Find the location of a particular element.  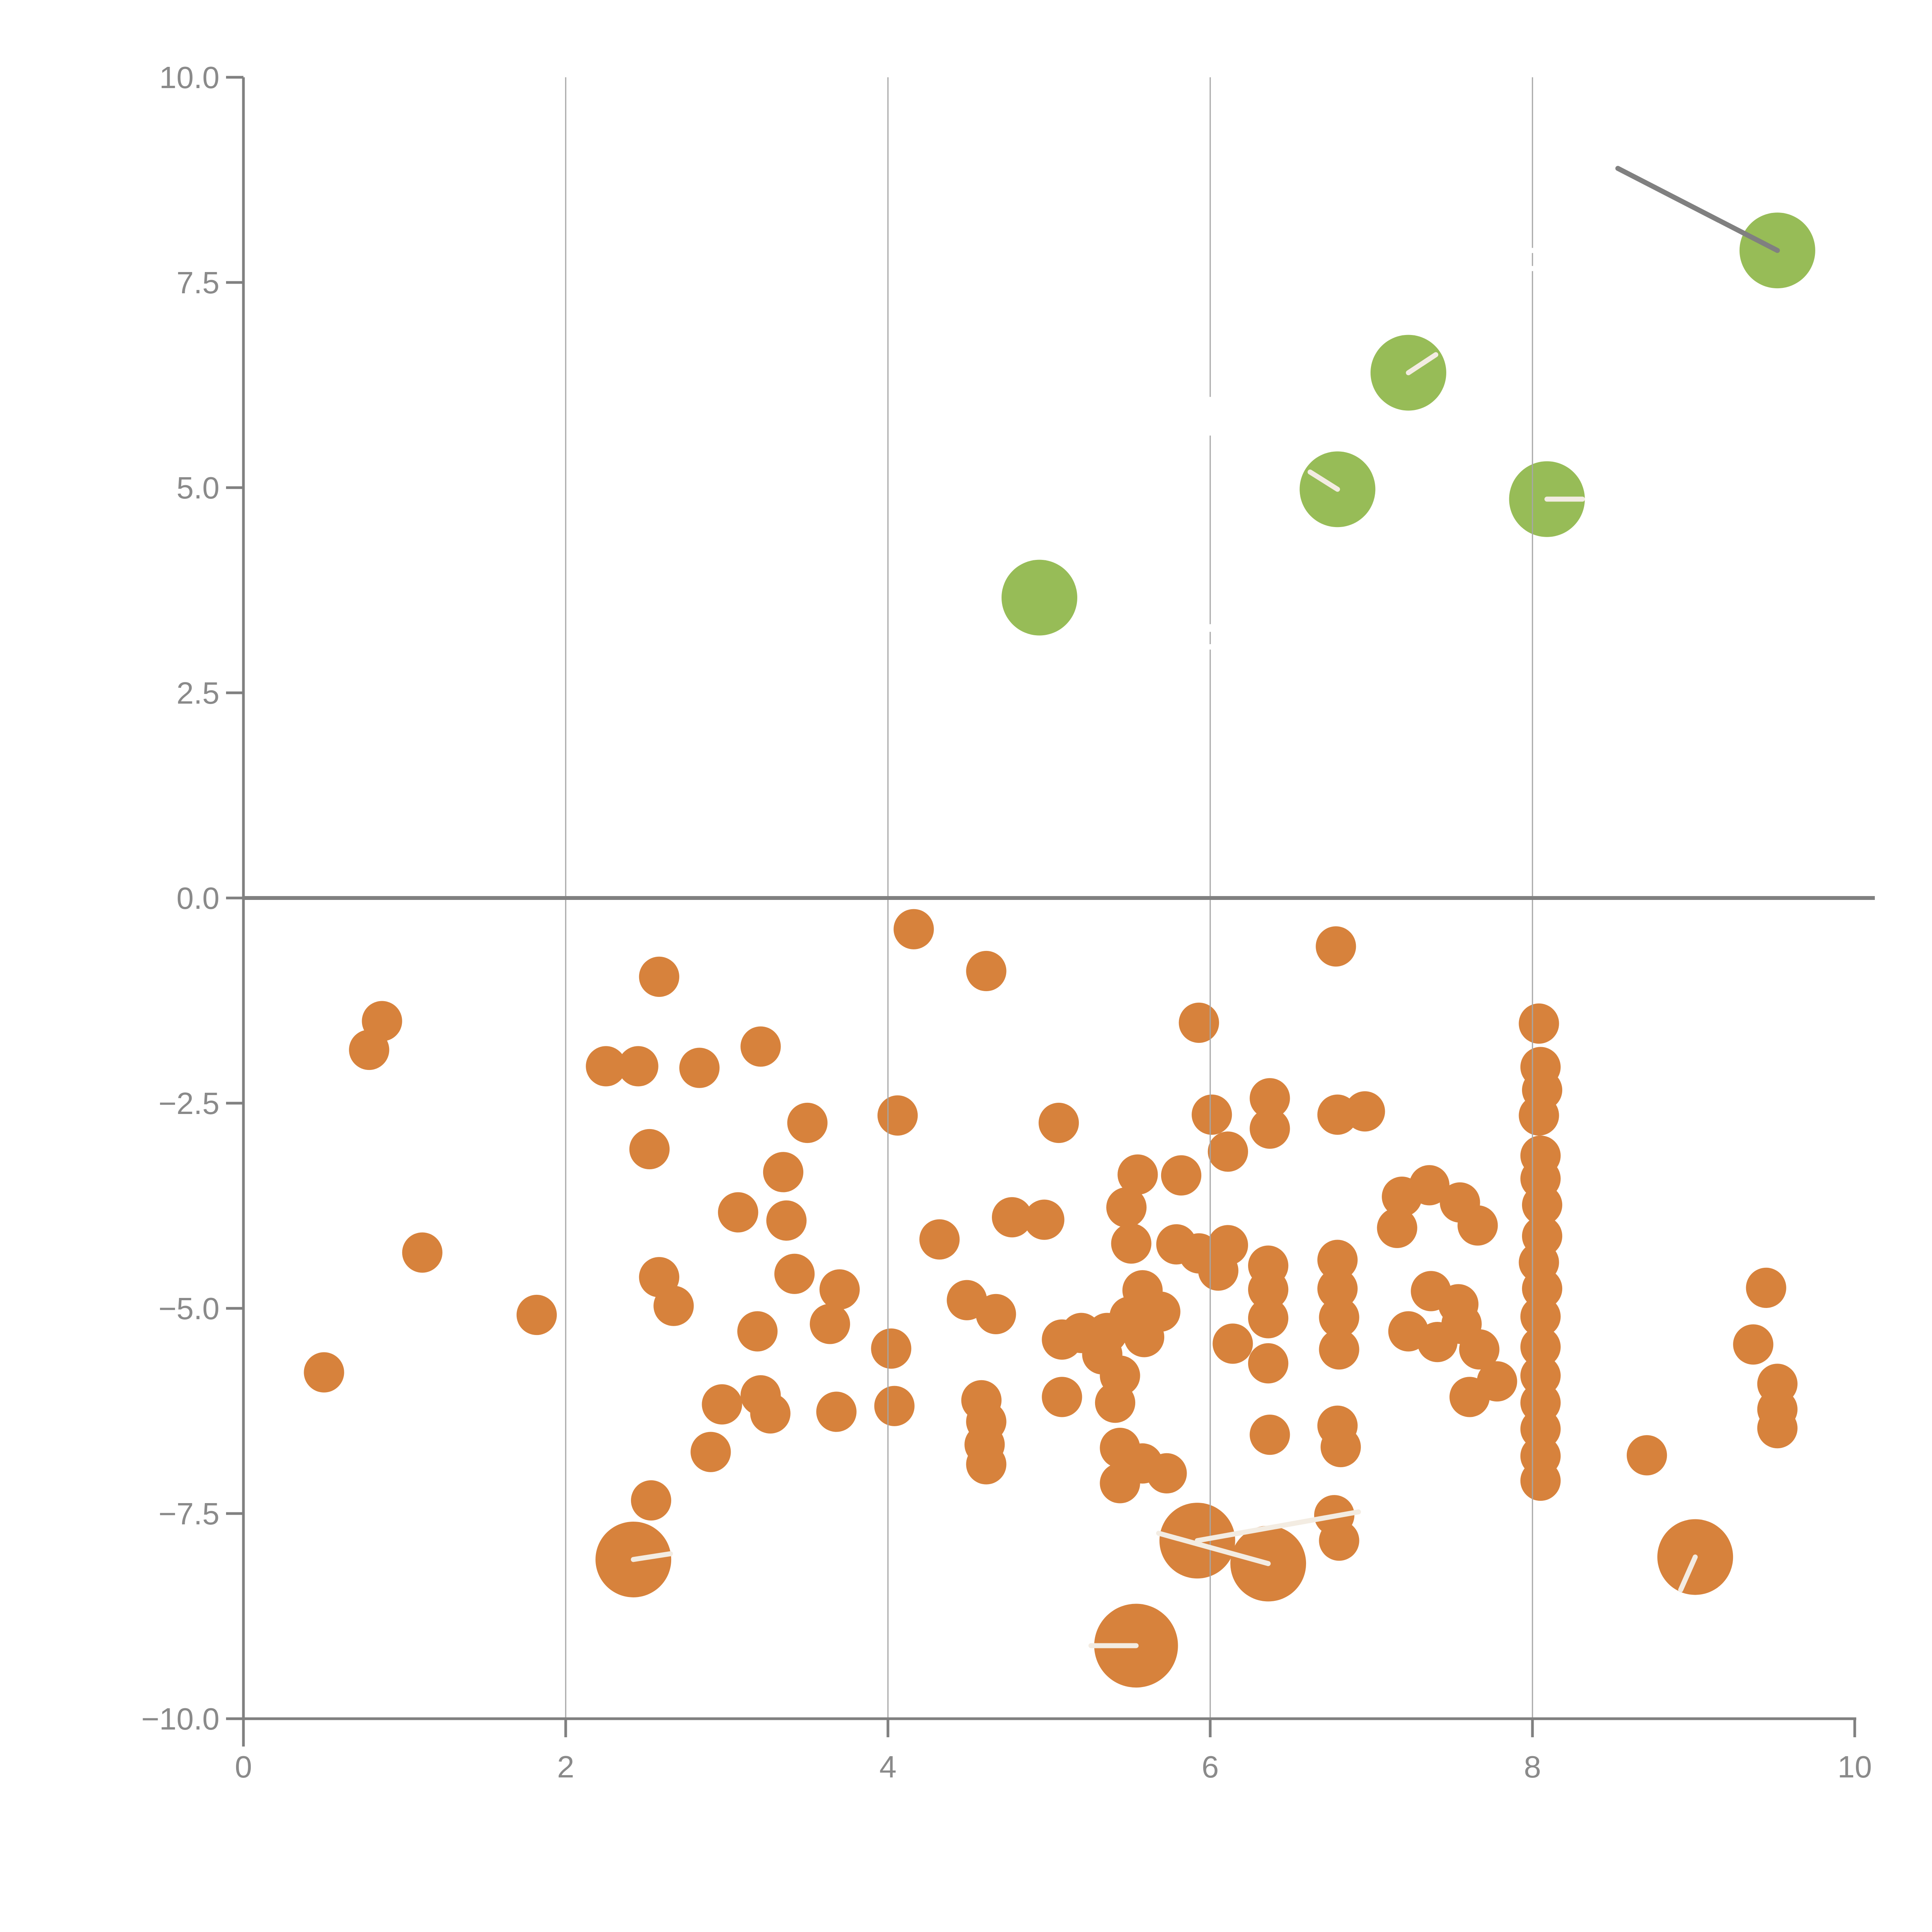

y-tick-label: −2.5 is located at coordinates (189, 1104).